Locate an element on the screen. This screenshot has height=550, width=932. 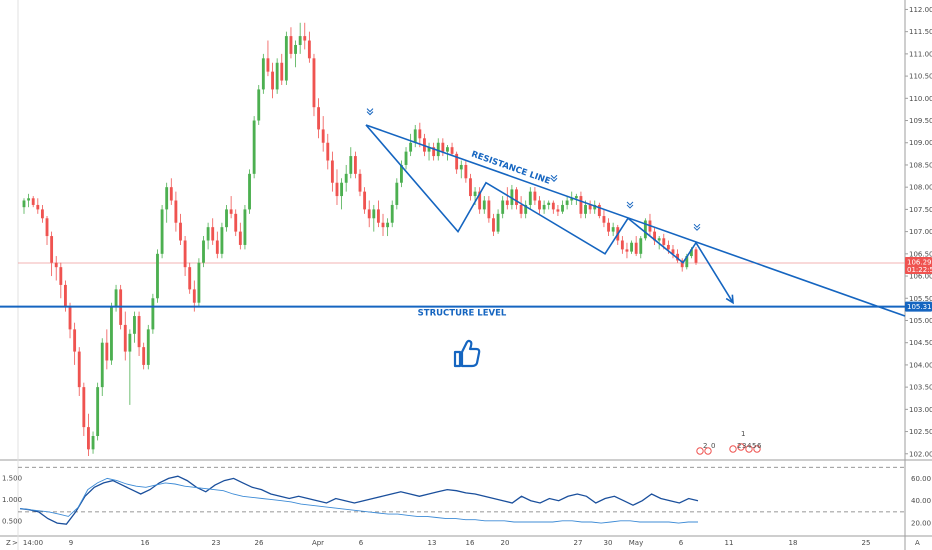
pivot-chevron-icon is located at coordinates (697, 227).